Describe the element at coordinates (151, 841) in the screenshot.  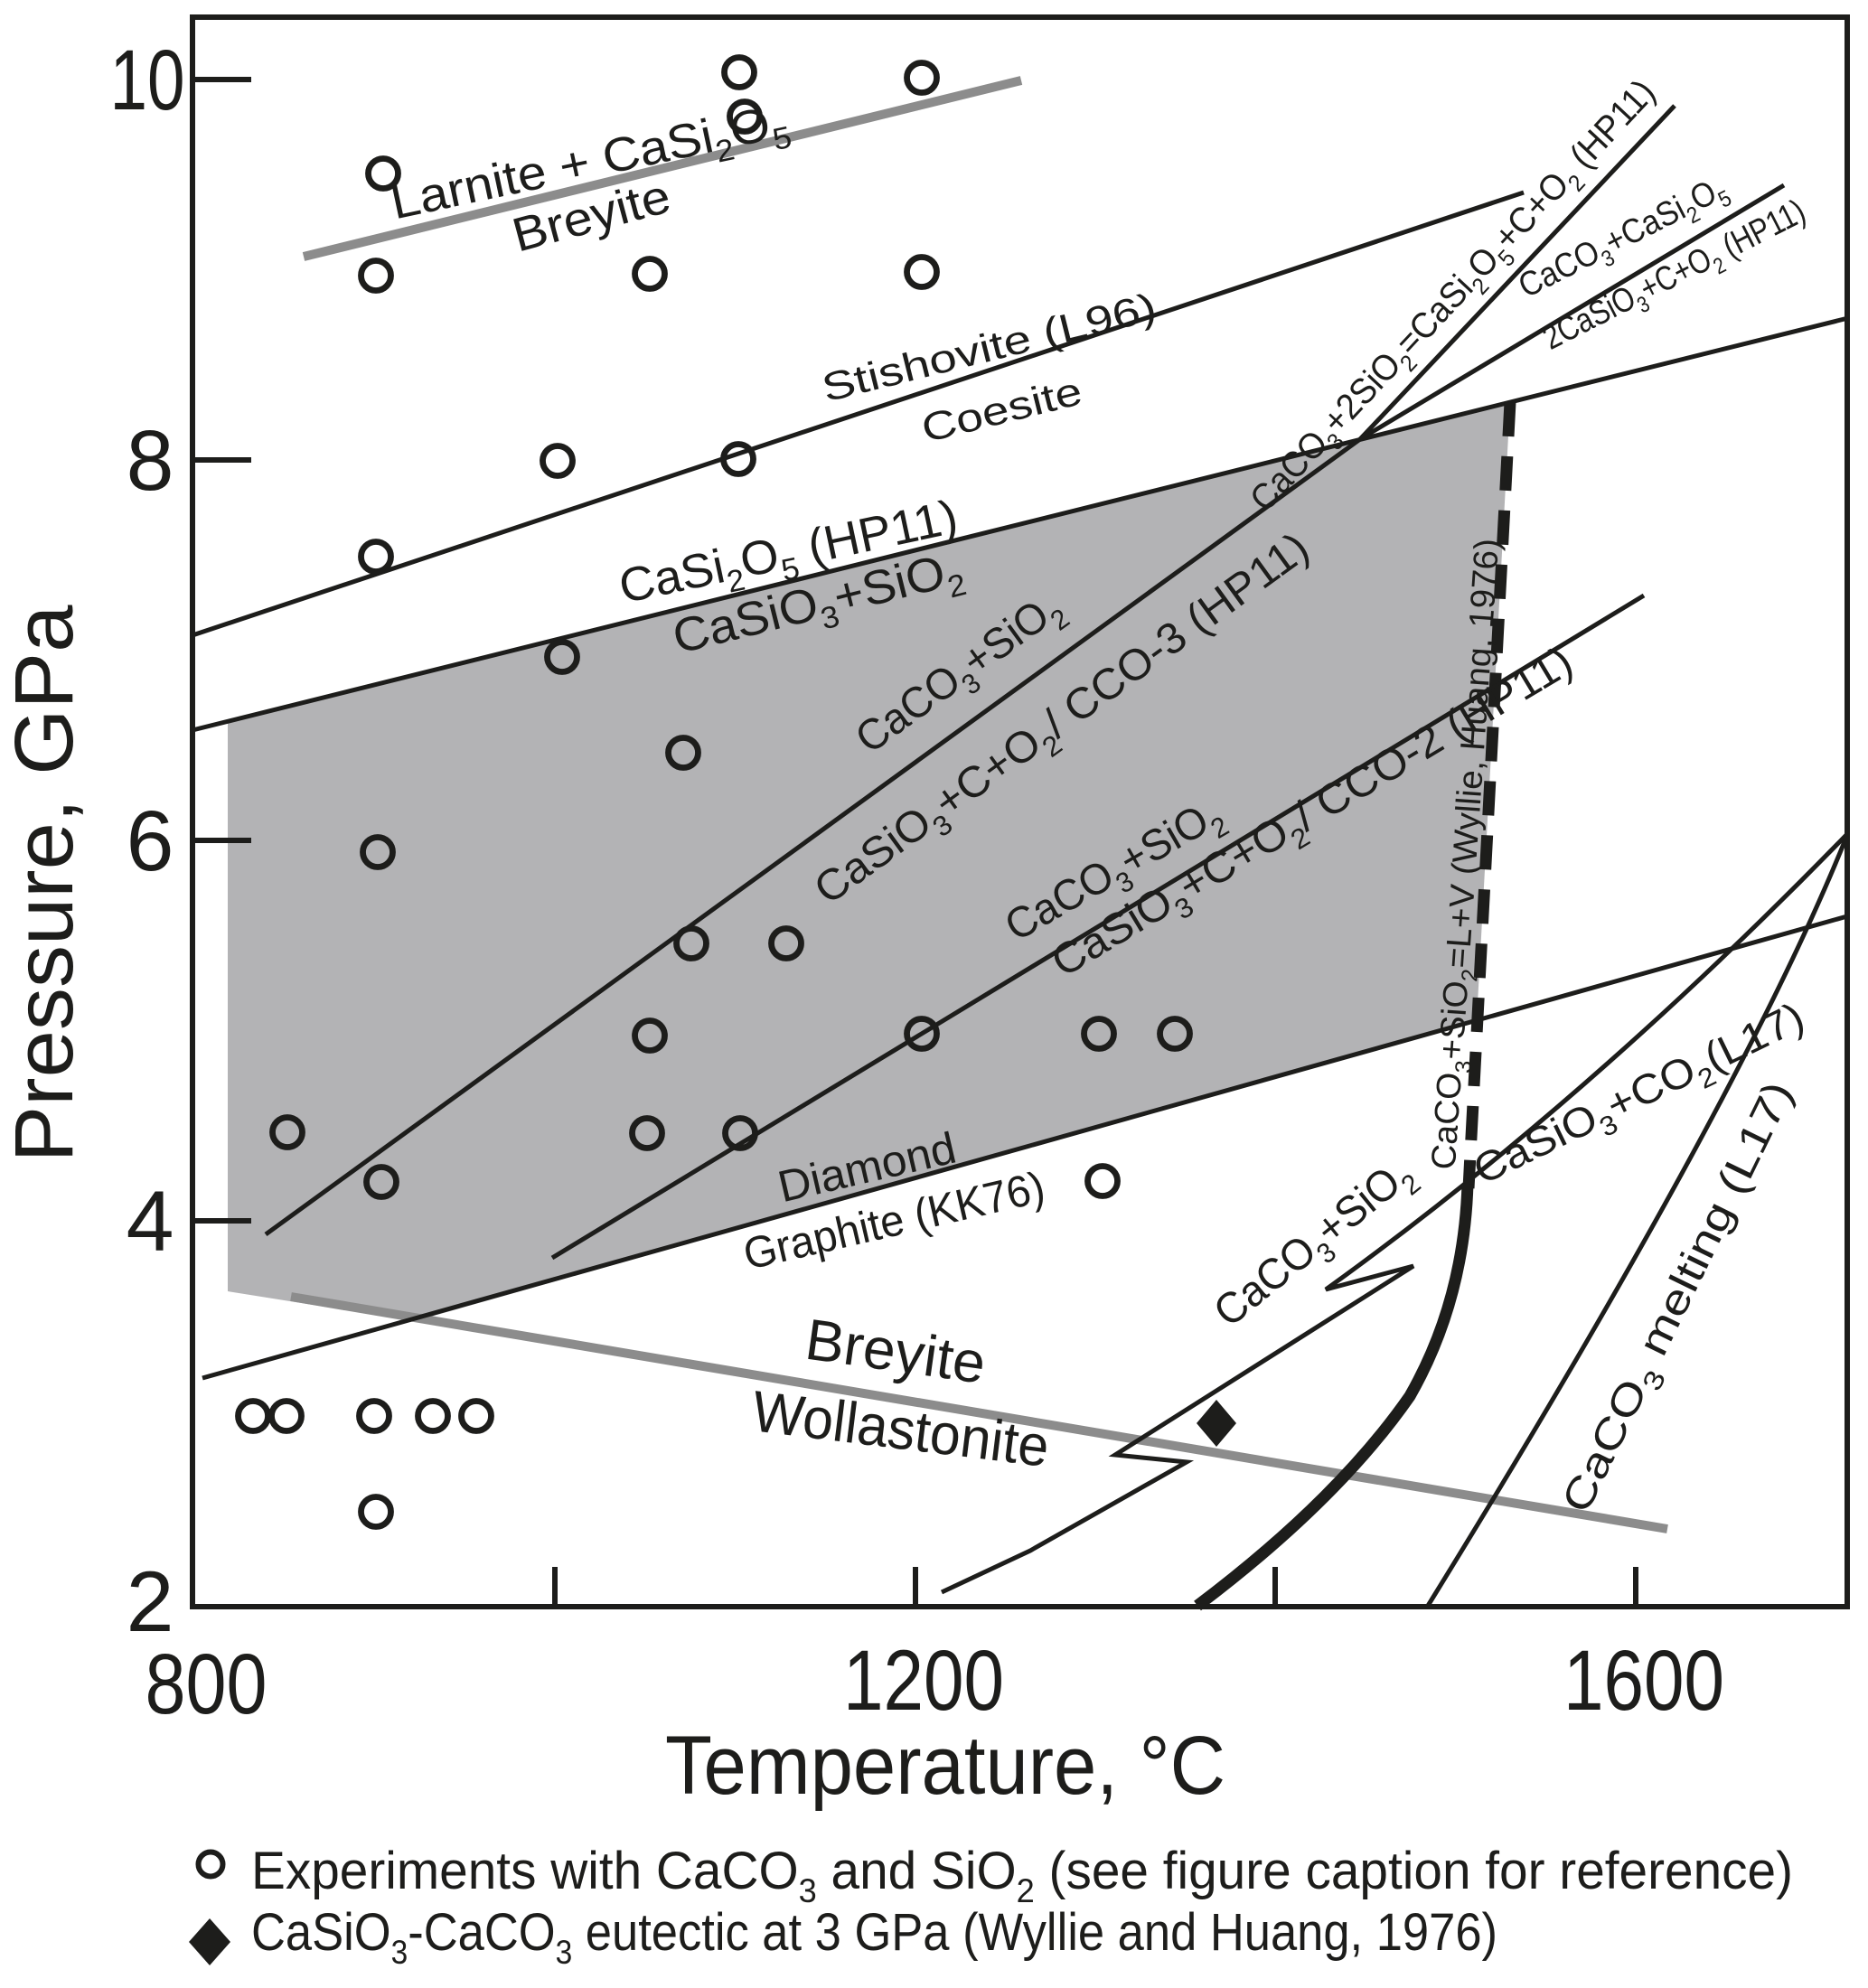
I see `svg-text: 6` at that location.